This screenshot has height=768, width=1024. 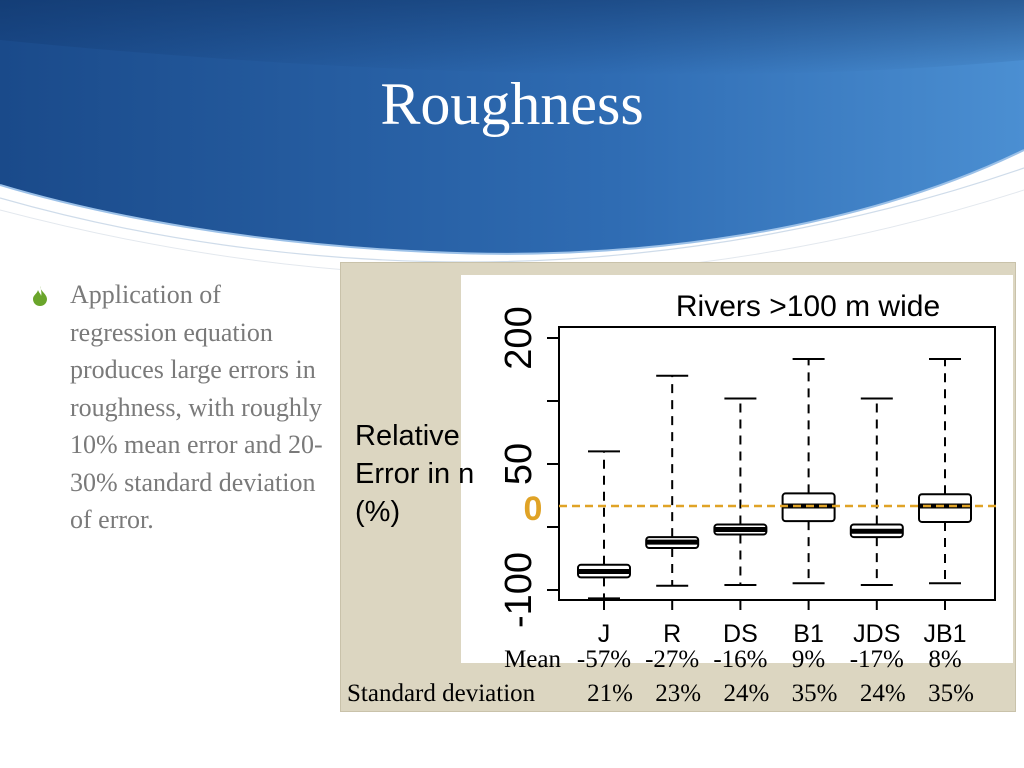 What do you see at coordinates (377, 512) in the screenshot?
I see `y-axis-label-line: (%)` at bounding box center [377, 512].